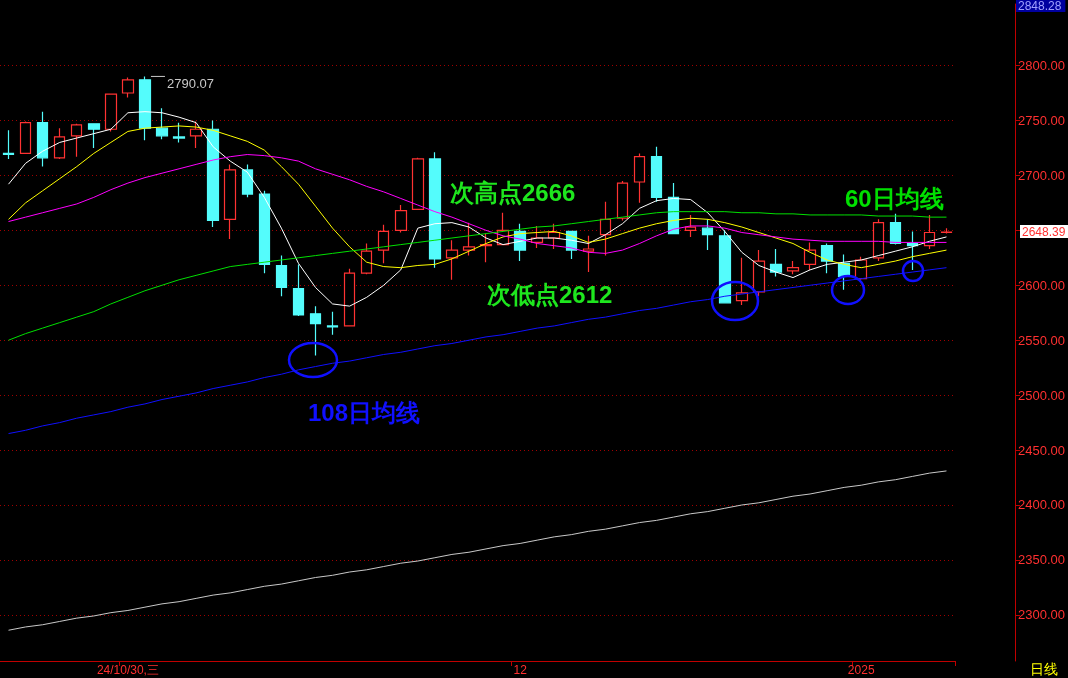 This screenshot has width=1068, height=678. I want to click on y-tick-label: 2450.00, so click(1041, 450).